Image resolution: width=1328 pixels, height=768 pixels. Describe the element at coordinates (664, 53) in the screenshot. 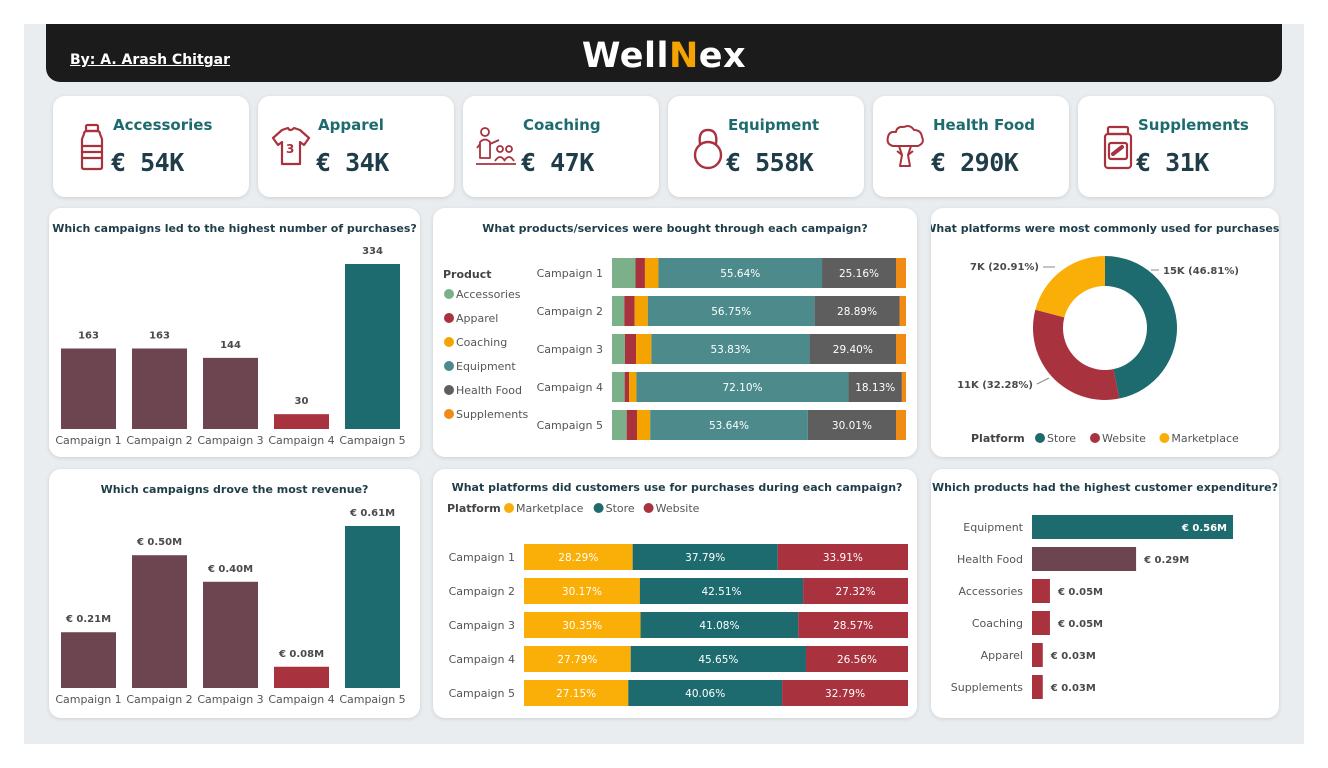

I see `header-bar: By: A. Arash Chitgar WellNex` at that location.